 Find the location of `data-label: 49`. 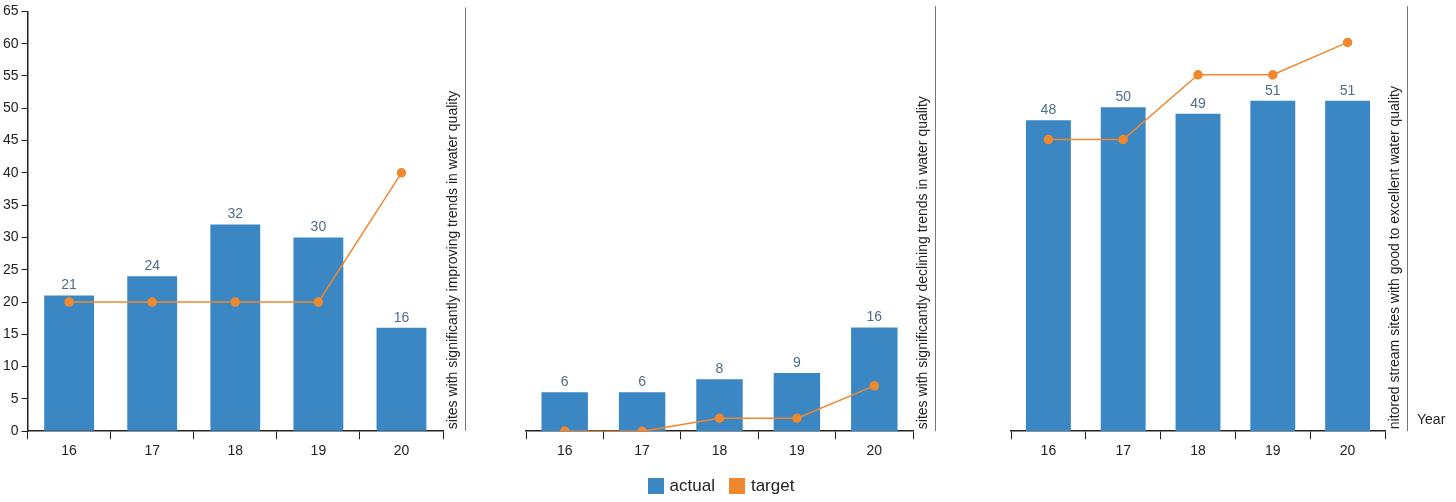

data-label: 49 is located at coordinates (1198, 102).